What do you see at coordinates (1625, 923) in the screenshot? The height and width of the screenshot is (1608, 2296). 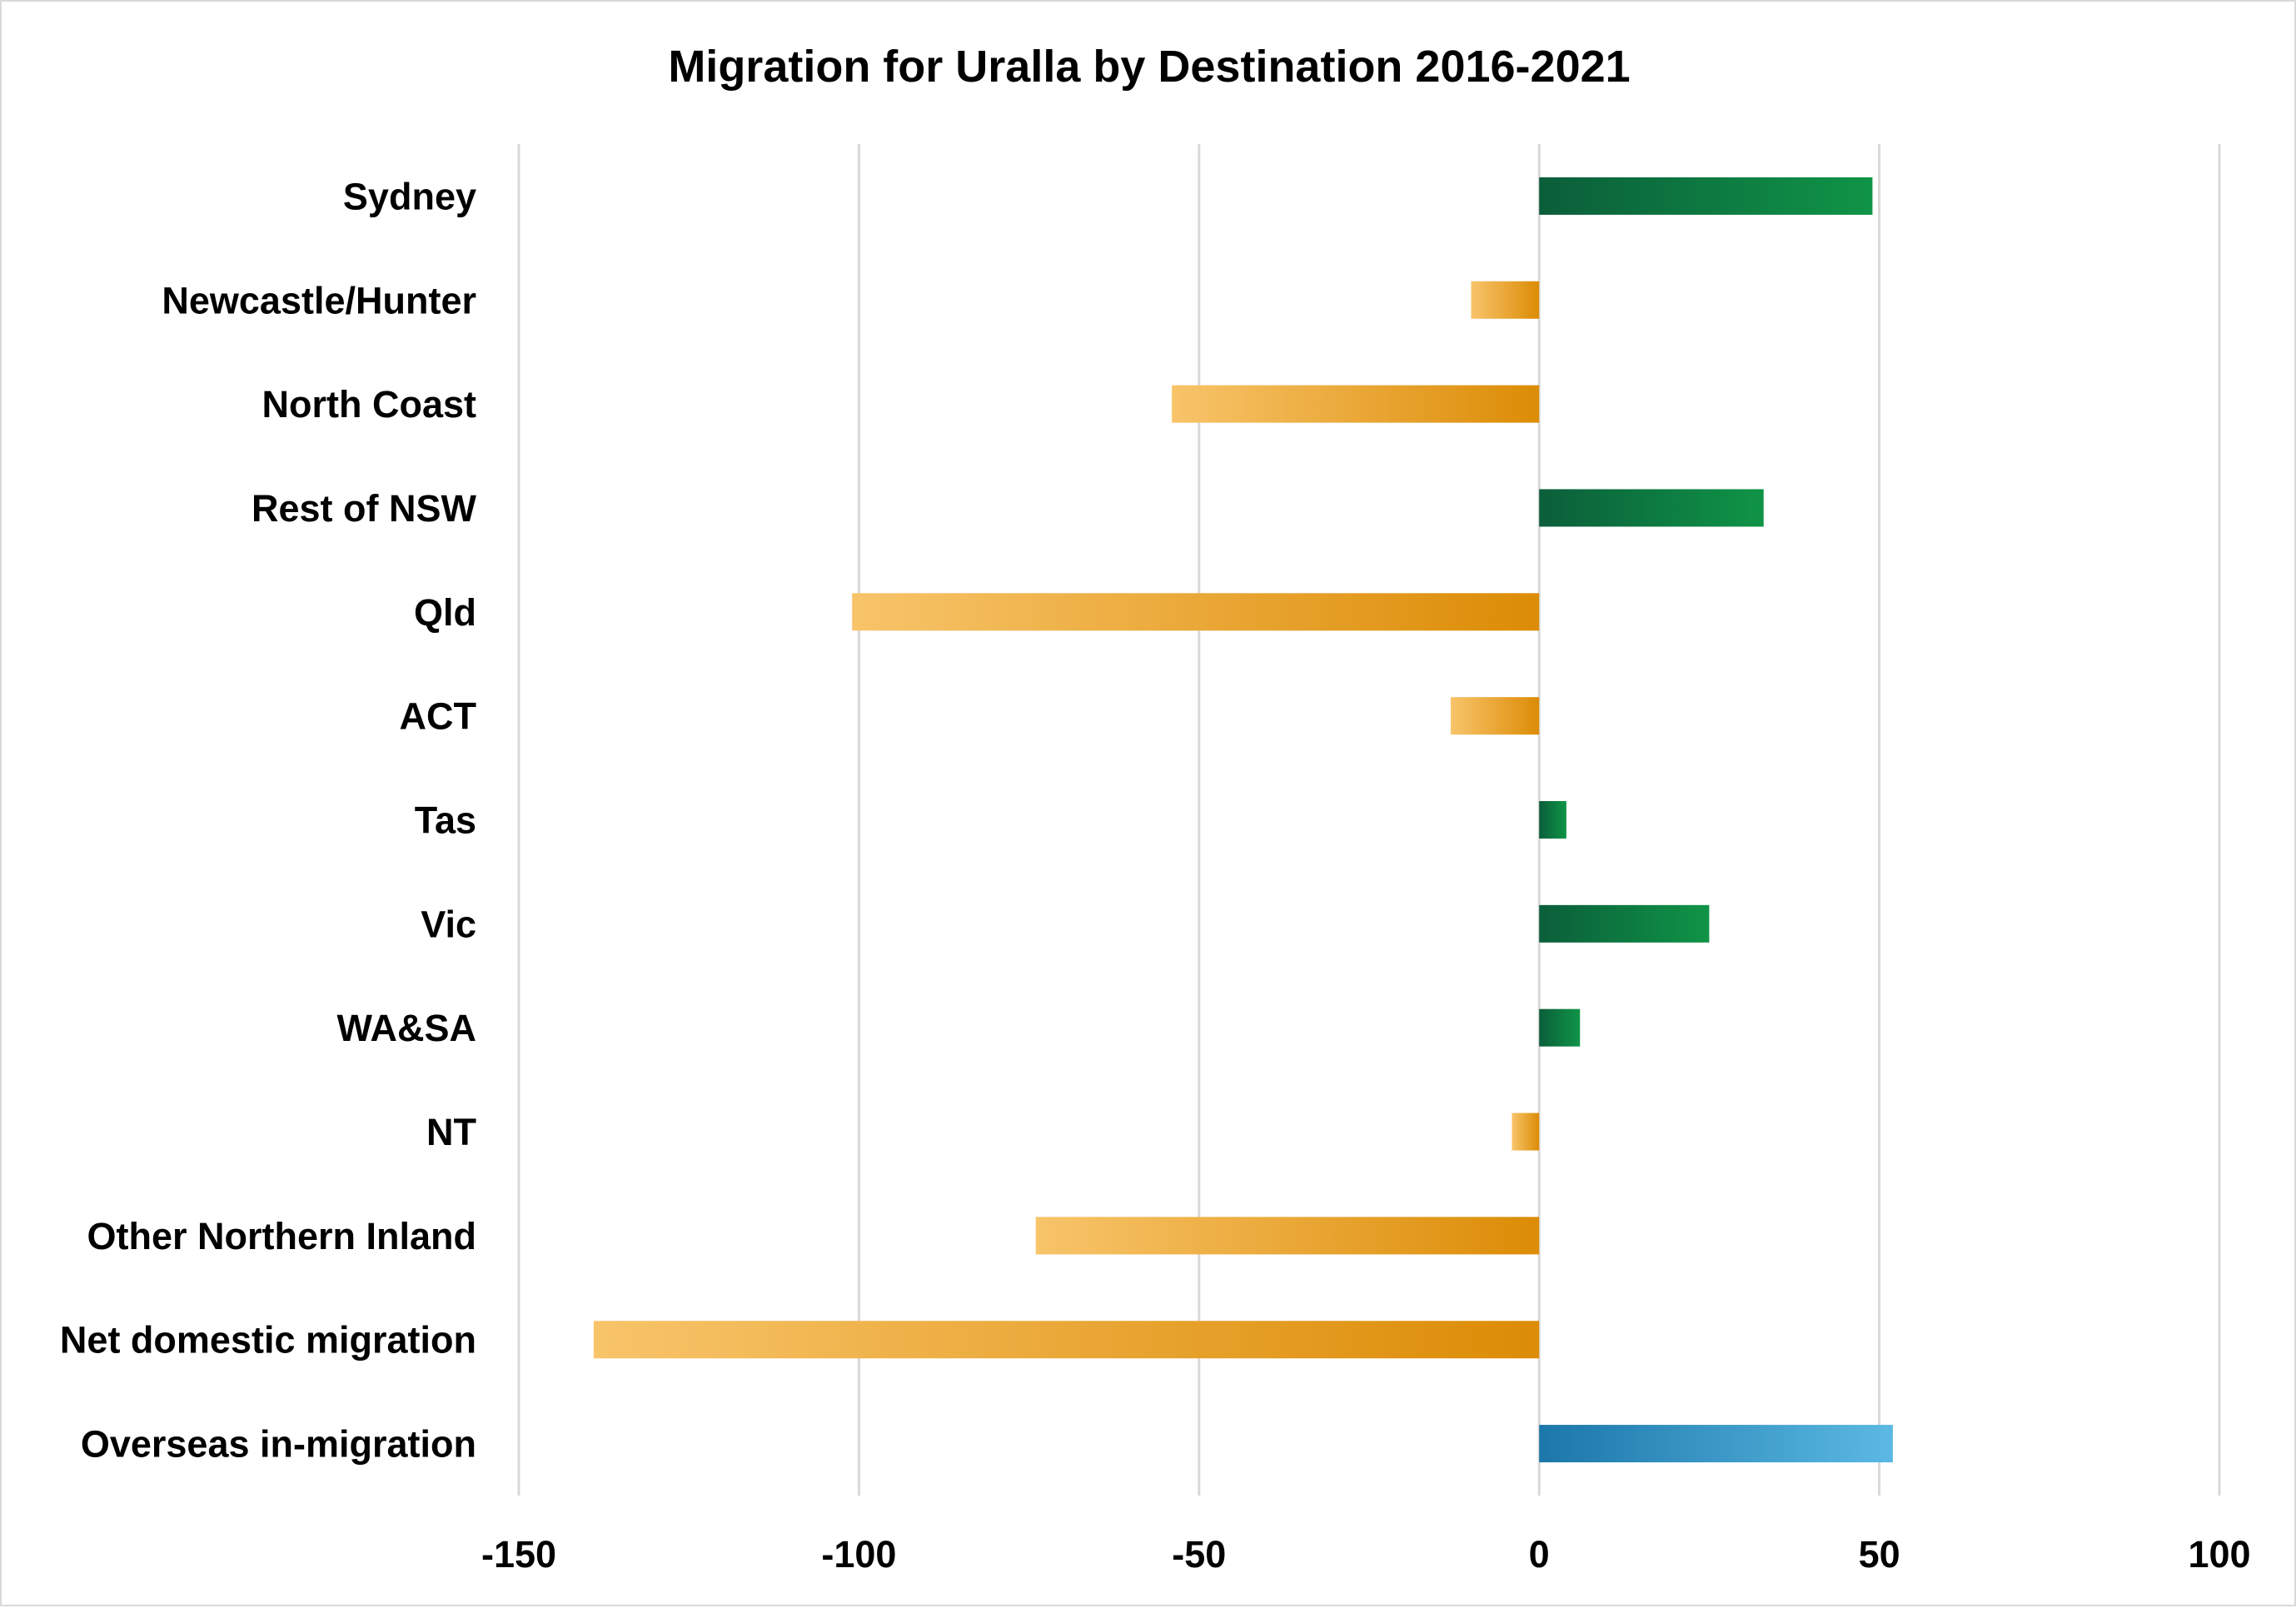 I see `bar-vic` at bounding box center [1625, 923].